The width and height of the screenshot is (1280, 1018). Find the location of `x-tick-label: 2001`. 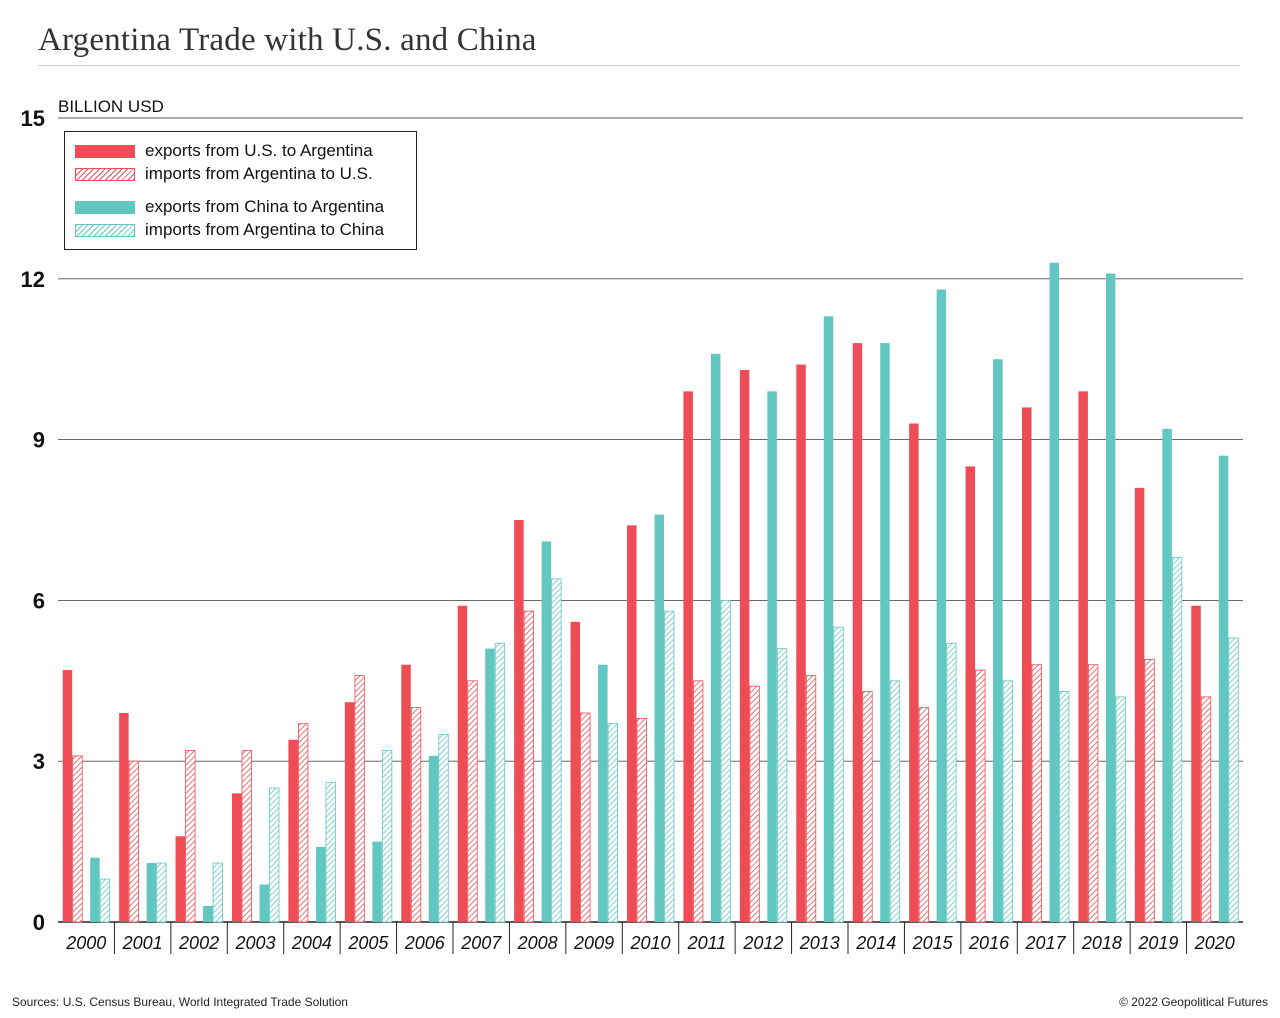

x-tick-label: 2001 is located at coordinates (142, 943).